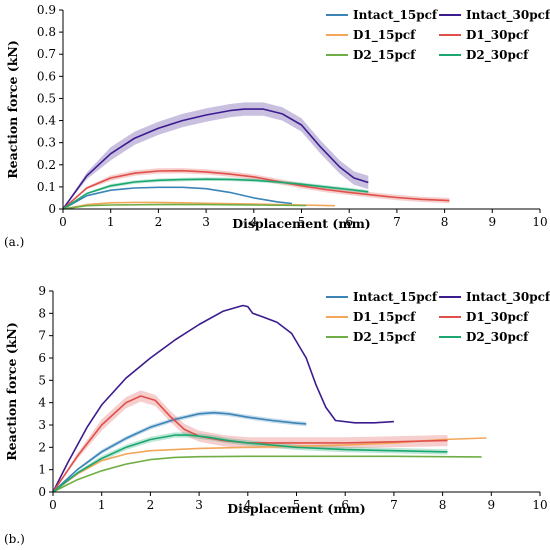 The image size is (550, 550). I want to click on y-tick-label: 3, so click(42, 425).